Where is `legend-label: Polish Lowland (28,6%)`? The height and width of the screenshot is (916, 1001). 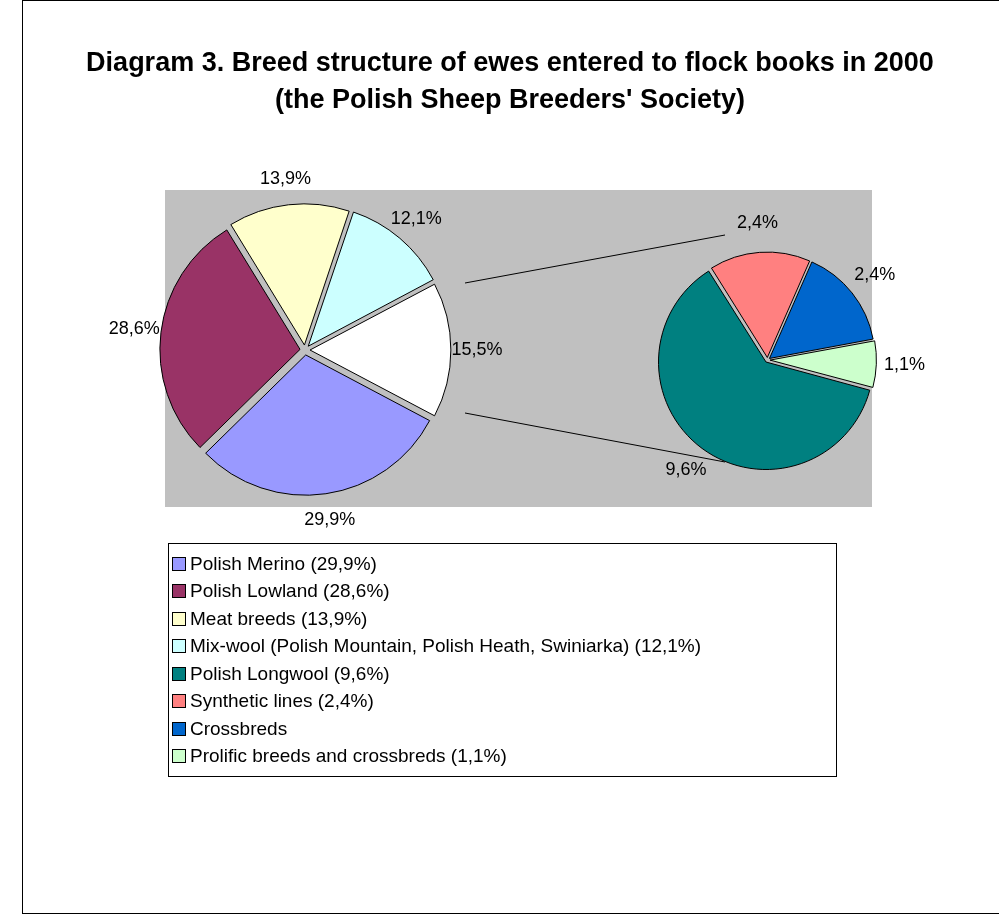
legend-label: Polish Lowland (28,6%) is located at coordinates (290, 591).